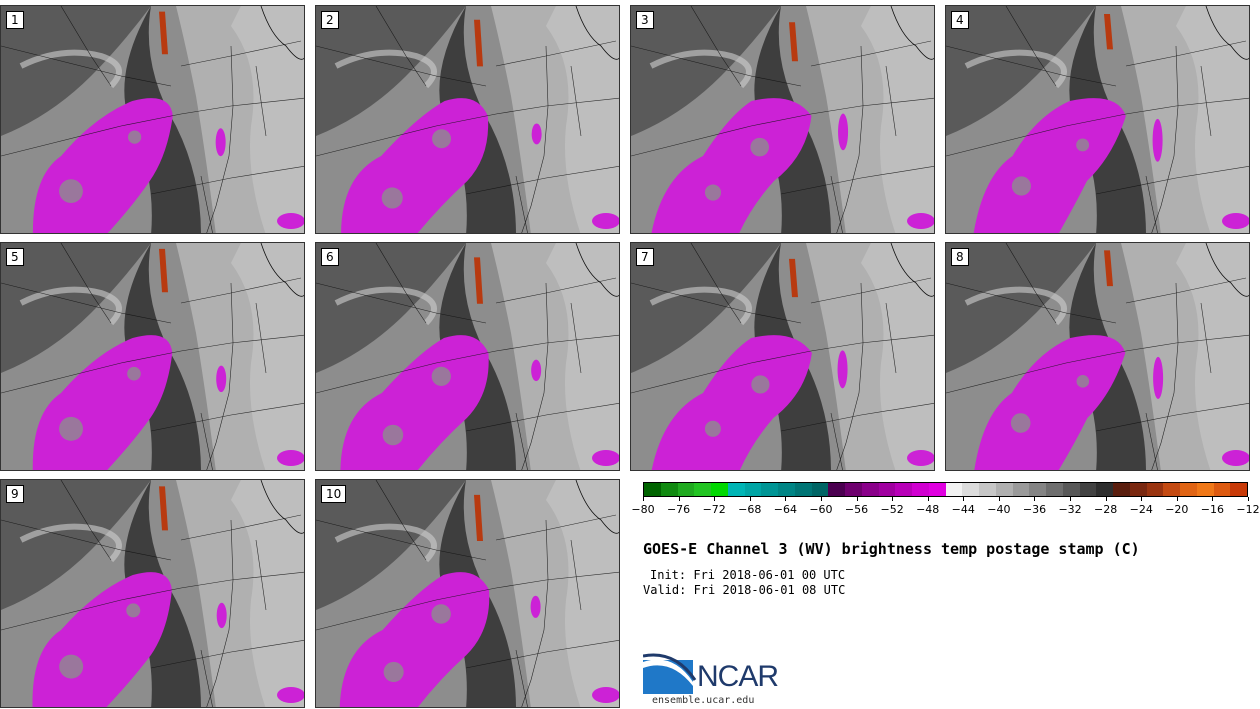 Image resolution: width=1260 pixels, height=709 pixels. I want to click on ensemble-member-panel: 5, so click(152, 356).